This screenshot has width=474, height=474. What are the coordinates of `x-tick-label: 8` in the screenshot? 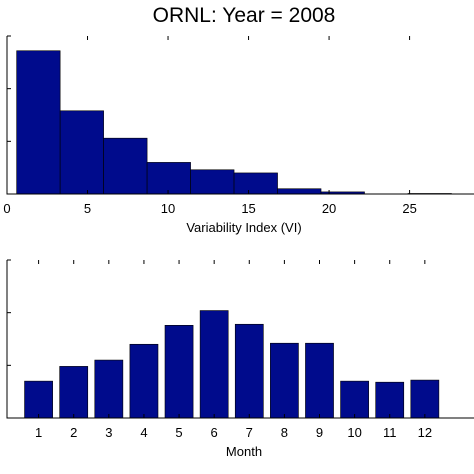 It's located at (284, 432).